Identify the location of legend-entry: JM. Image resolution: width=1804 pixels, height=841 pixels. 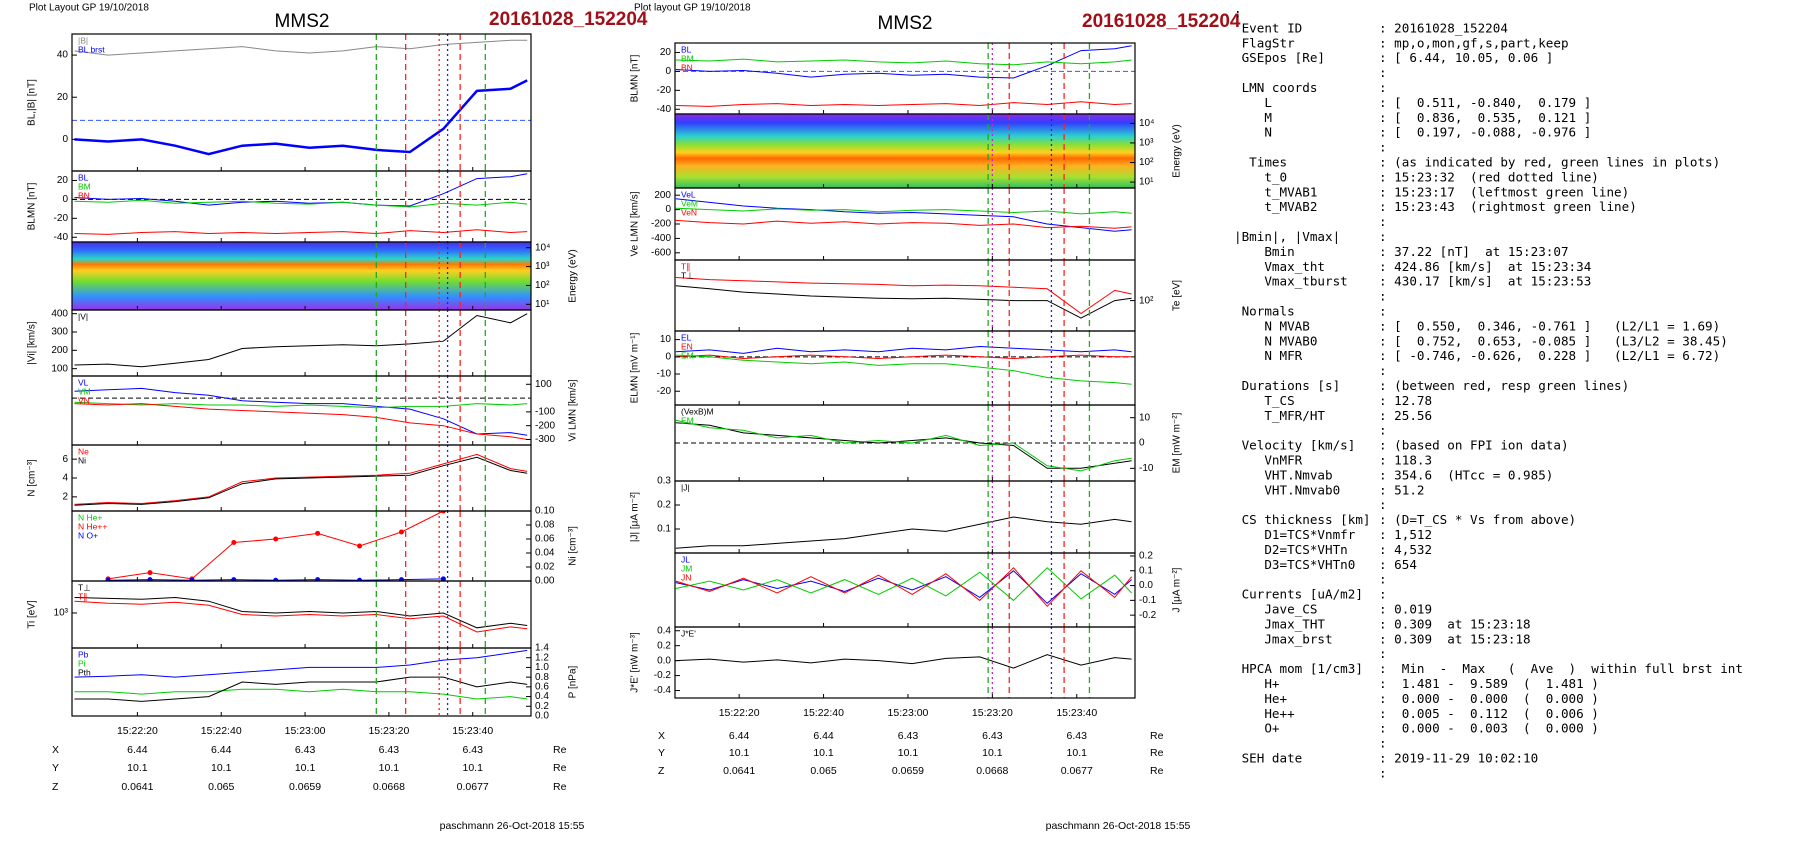
(686, 568).